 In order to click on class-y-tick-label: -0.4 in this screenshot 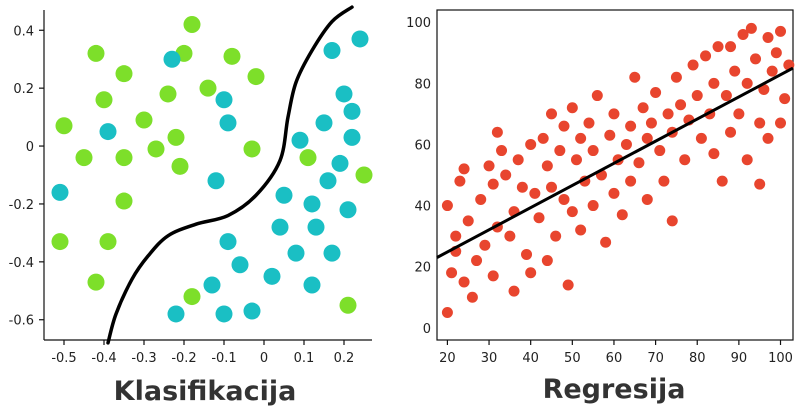, I will do `click(21, 263)`.